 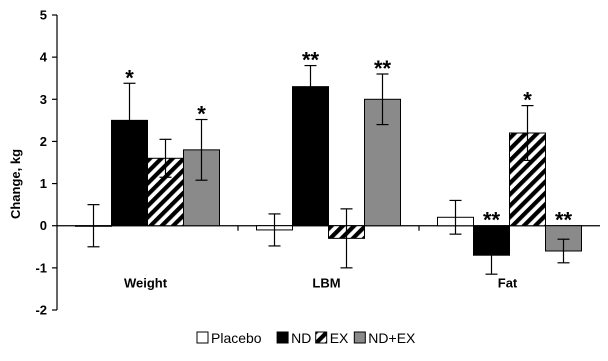 What do you see at coordinates (15, 184) in the screenshot?
I see `y-axis-label: Change, kg` at bounding box center [15, 184].